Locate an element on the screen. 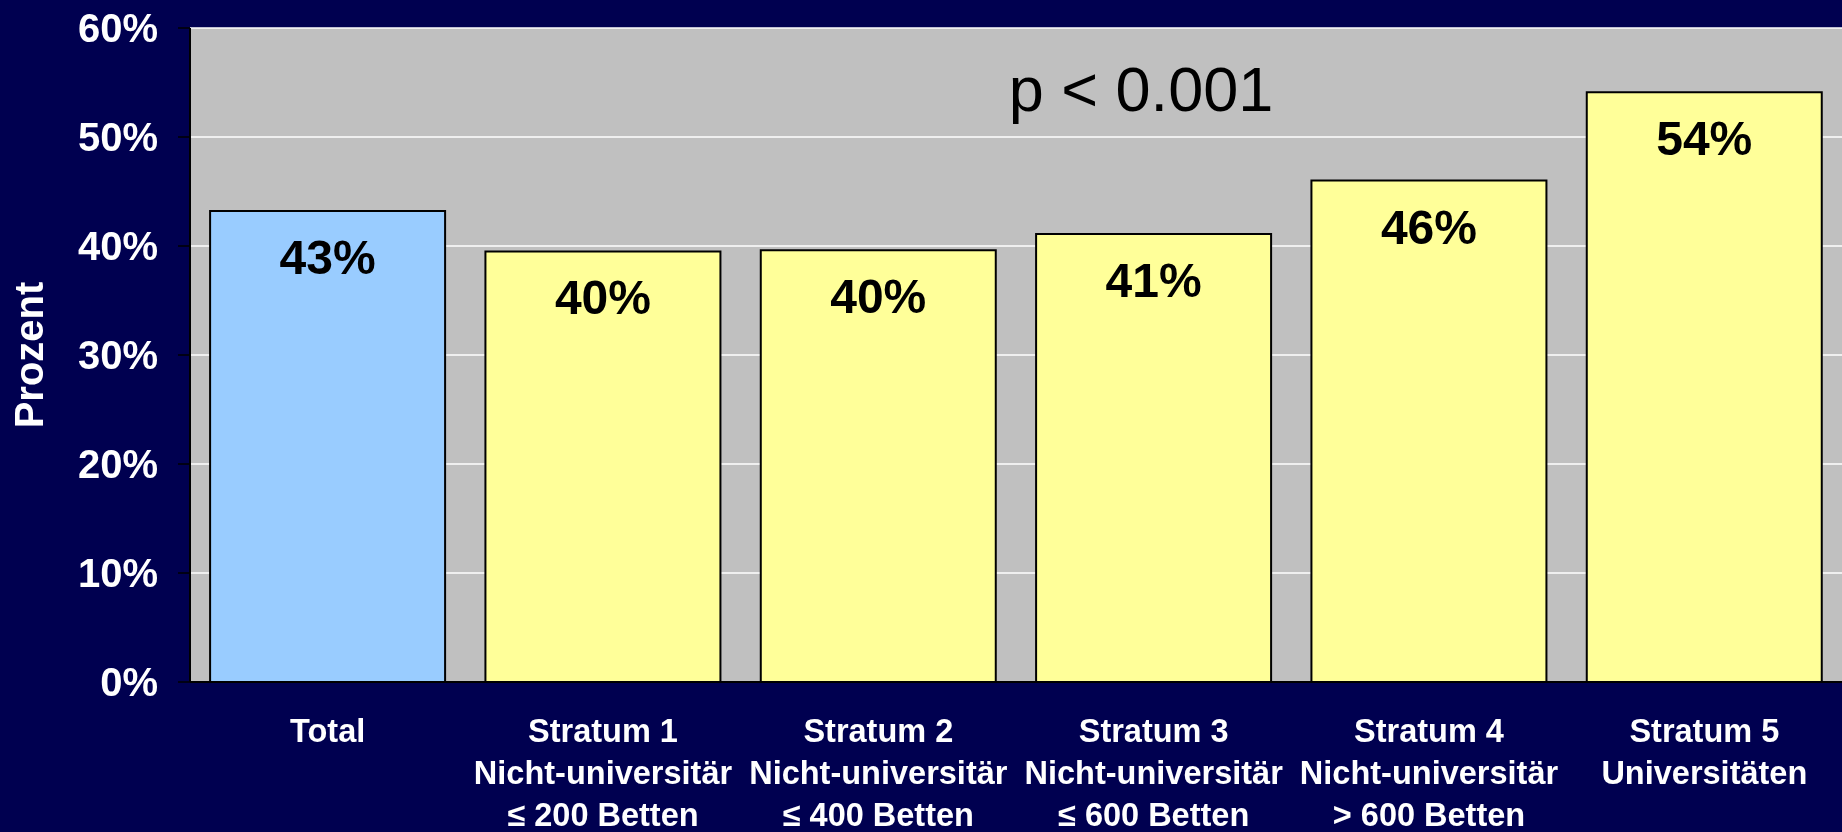  y-tick-label: 50% is located at coordinates (117, 137).